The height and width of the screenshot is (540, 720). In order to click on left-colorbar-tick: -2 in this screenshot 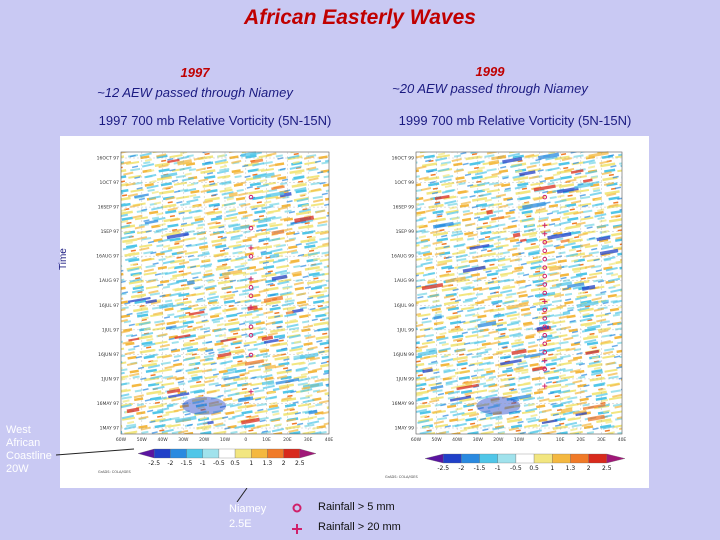, I will do `click(170, 463)`.